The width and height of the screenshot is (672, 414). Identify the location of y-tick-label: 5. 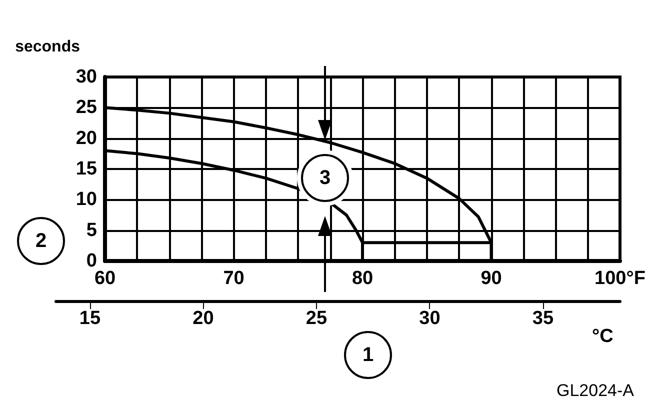
(92, 230).